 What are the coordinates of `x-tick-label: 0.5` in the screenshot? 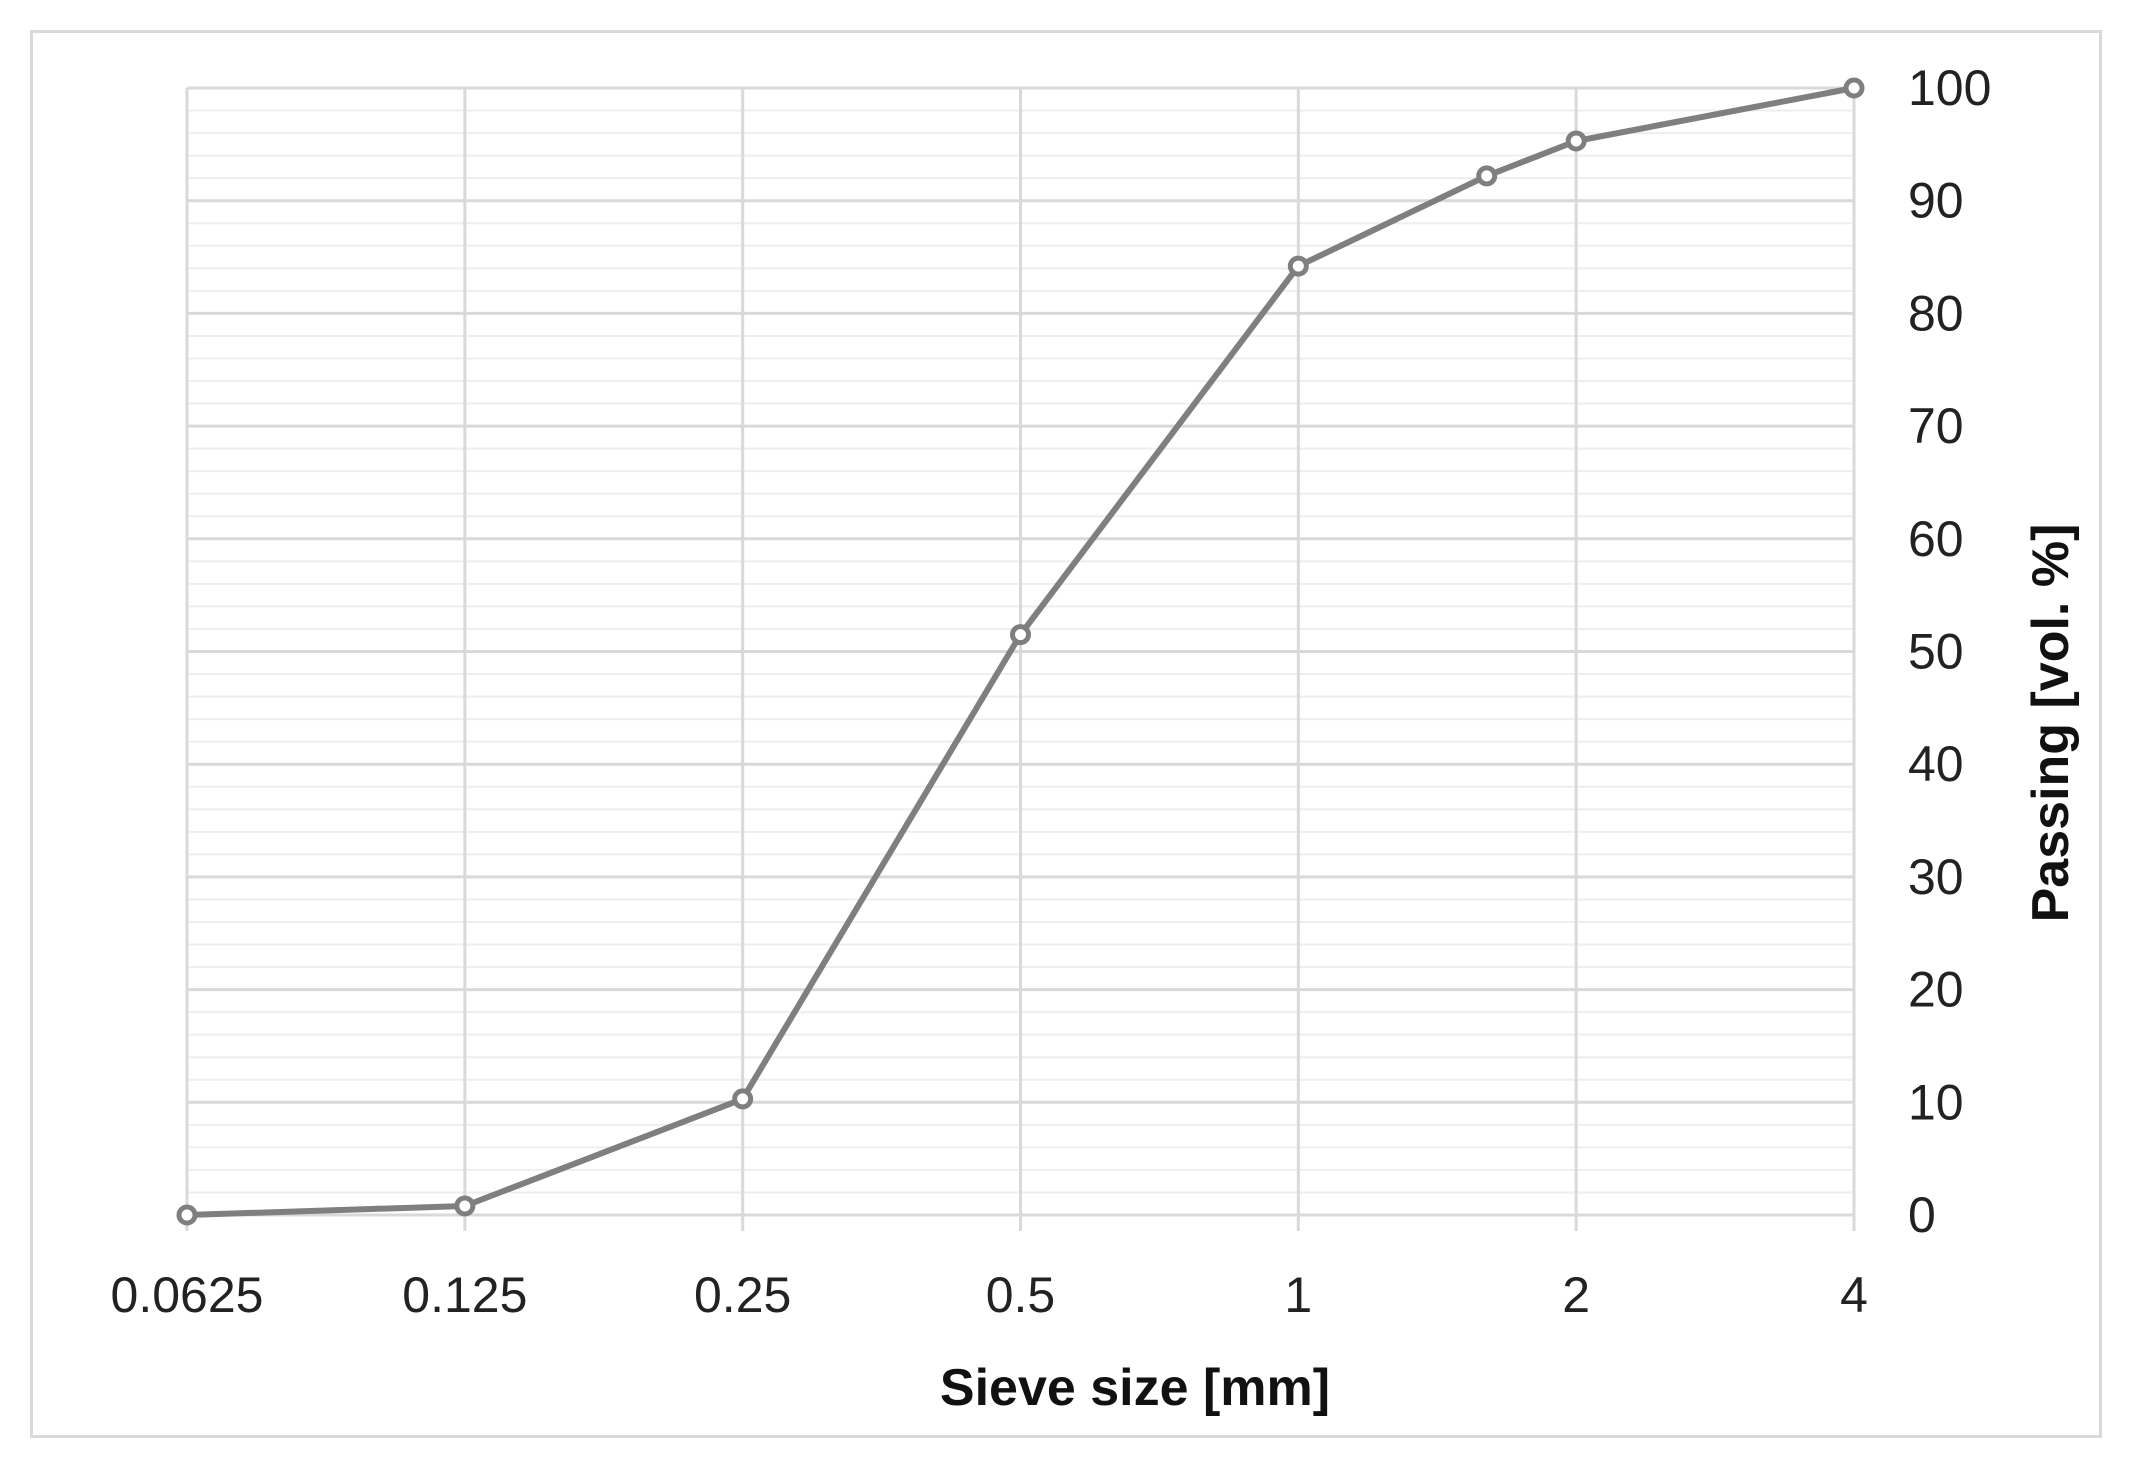 It's located at (1021, 1295).